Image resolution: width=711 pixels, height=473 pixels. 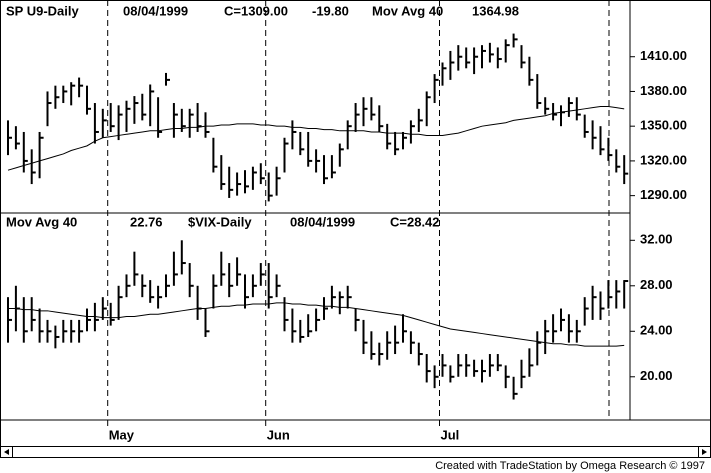 What do you see at coordinates (220, 221) in the screenshot?
I see `header-text: $VIX-Daily` at bounding box center [220, 221].